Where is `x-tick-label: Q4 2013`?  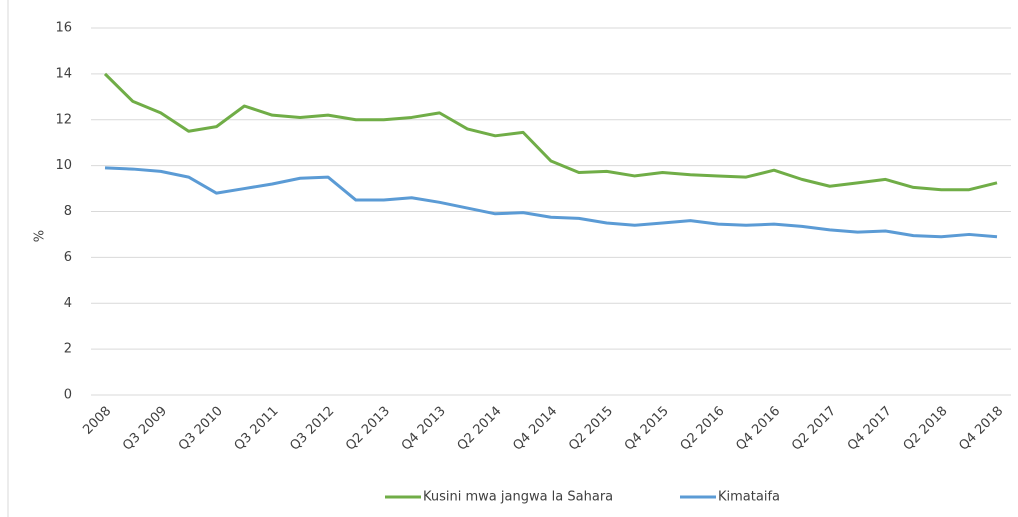 x-tick-label: Q4 2013 is located at coordinates (424, 429).